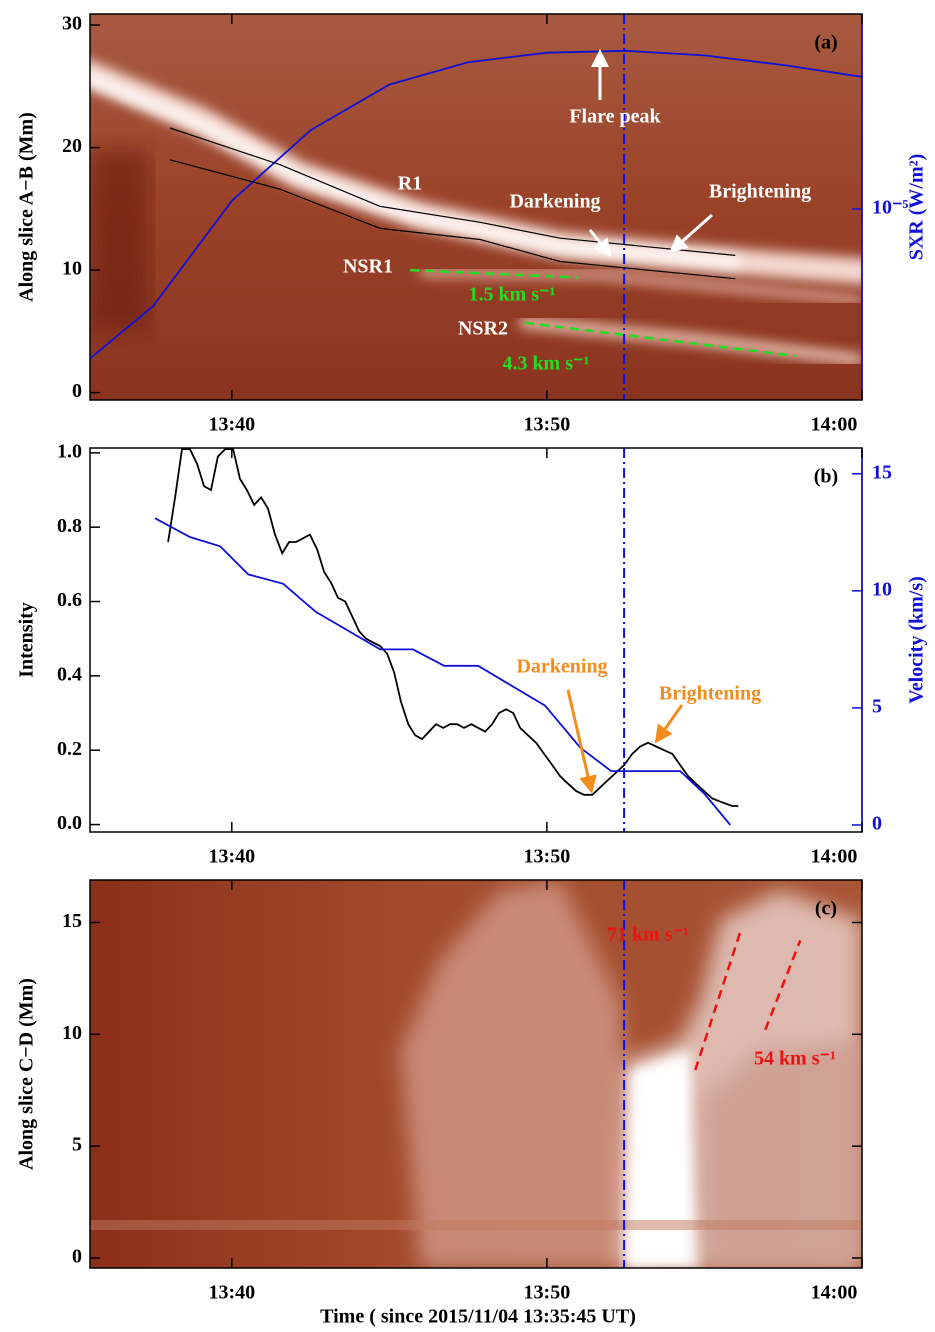 This screenshot has height=1332, width=935. What do you see at coordinates (69, 526) in the screenshot?
I see `y-tick-label: 0.8` at bounding box center [69, 526].